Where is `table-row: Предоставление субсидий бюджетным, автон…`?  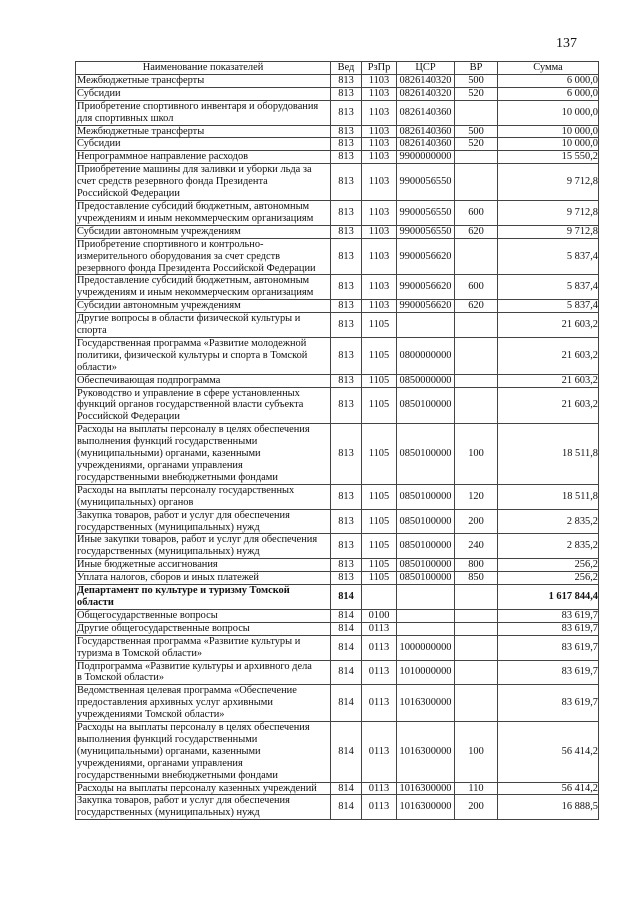 table-row: Предоставление субсидий бюджетным, автон… is located at coordinates (337, 287).